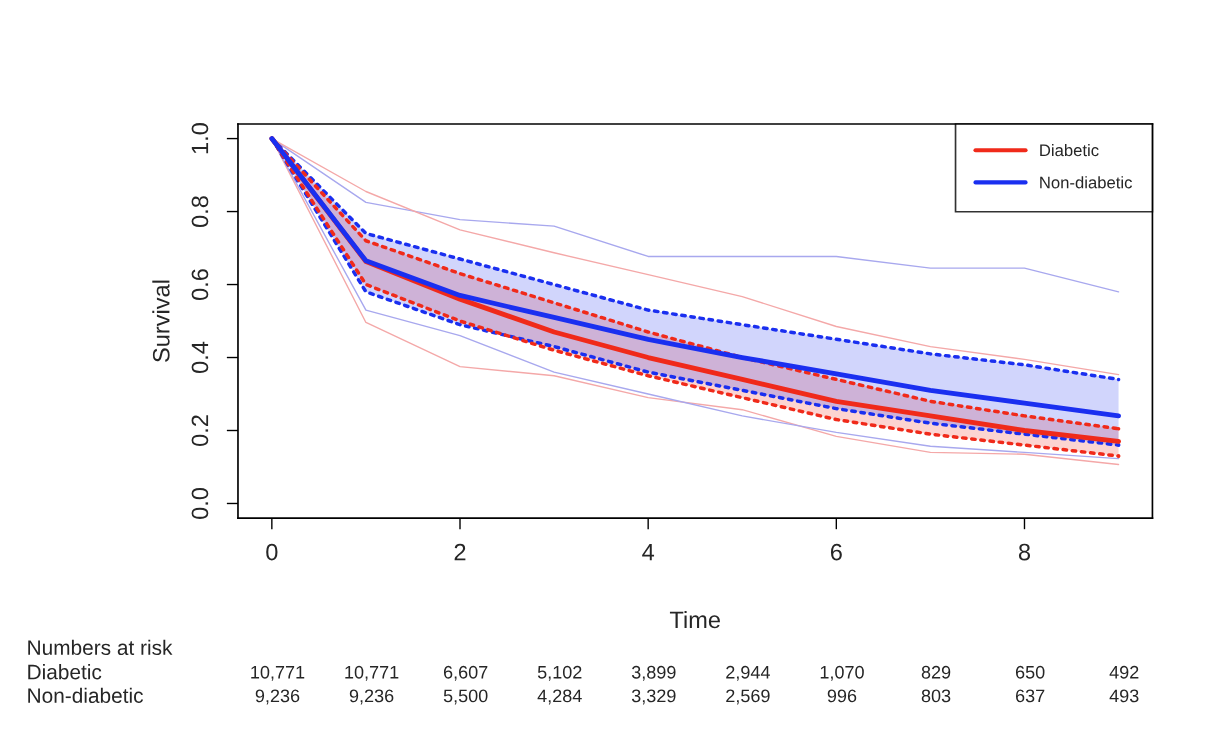 The image size is (1208, 738). Describe the element at coordinates (465, 673) in the screenshot. I see `text: 6,607` at that location.